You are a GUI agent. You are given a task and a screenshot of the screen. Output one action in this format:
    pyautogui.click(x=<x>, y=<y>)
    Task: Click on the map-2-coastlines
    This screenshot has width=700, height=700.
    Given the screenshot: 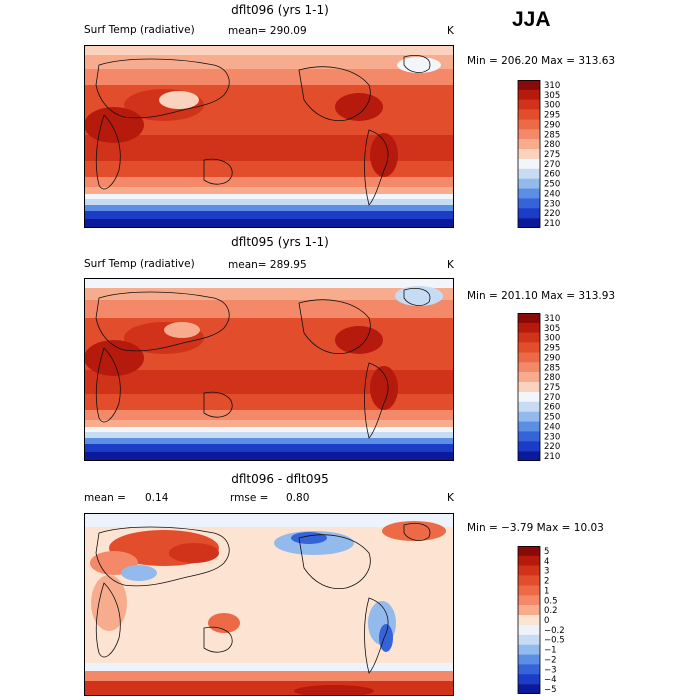 What is the action you would take?
    pyautogui.click(x=263, y=363)
    